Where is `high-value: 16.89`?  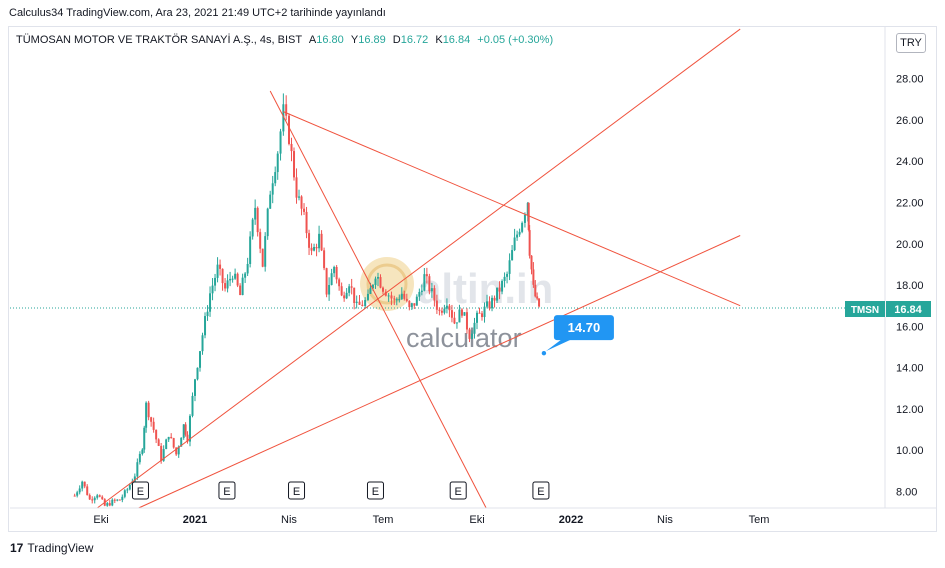
high-value: 16.89 is located at coordinates (372, 40).